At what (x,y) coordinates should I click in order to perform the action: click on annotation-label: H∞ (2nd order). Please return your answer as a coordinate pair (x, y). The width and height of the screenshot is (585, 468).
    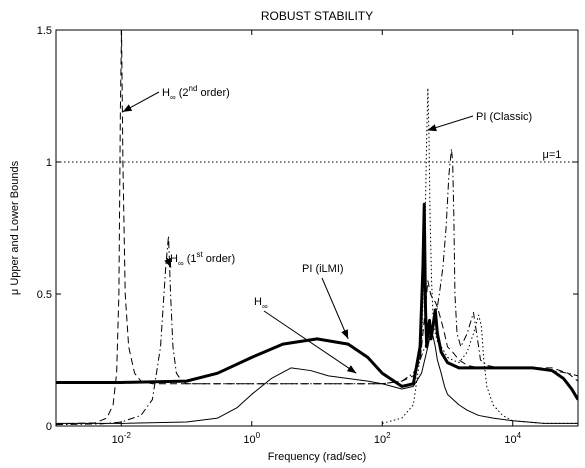
    Looking at the image, I should click on (196, 93).